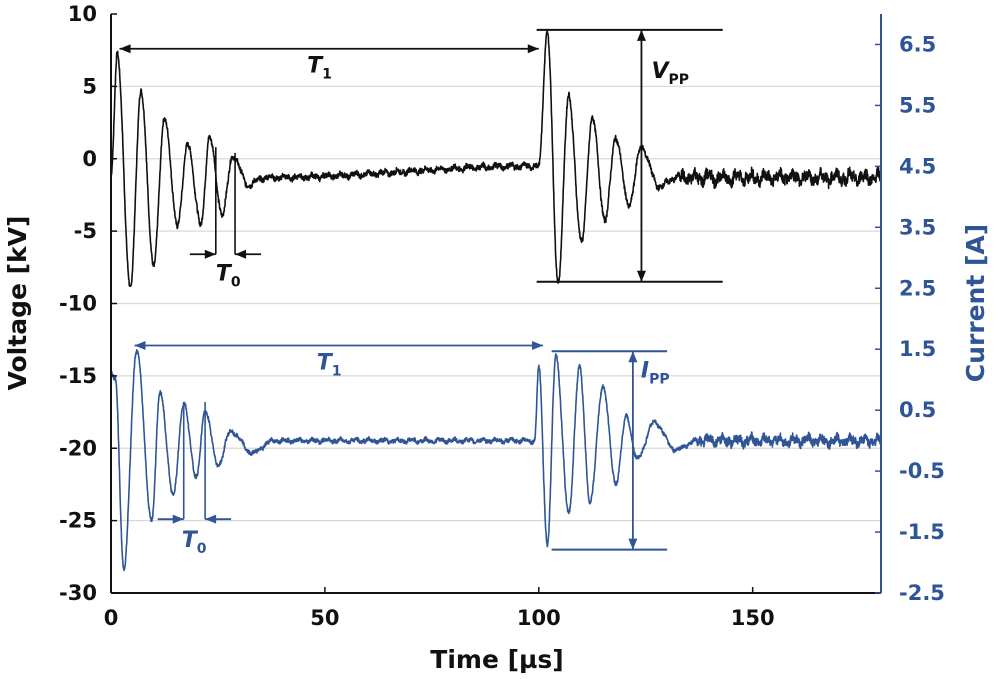 This screenshot has width=1000, height=679. I want to click on y-left-tick-label: 5, so click(89, 86).